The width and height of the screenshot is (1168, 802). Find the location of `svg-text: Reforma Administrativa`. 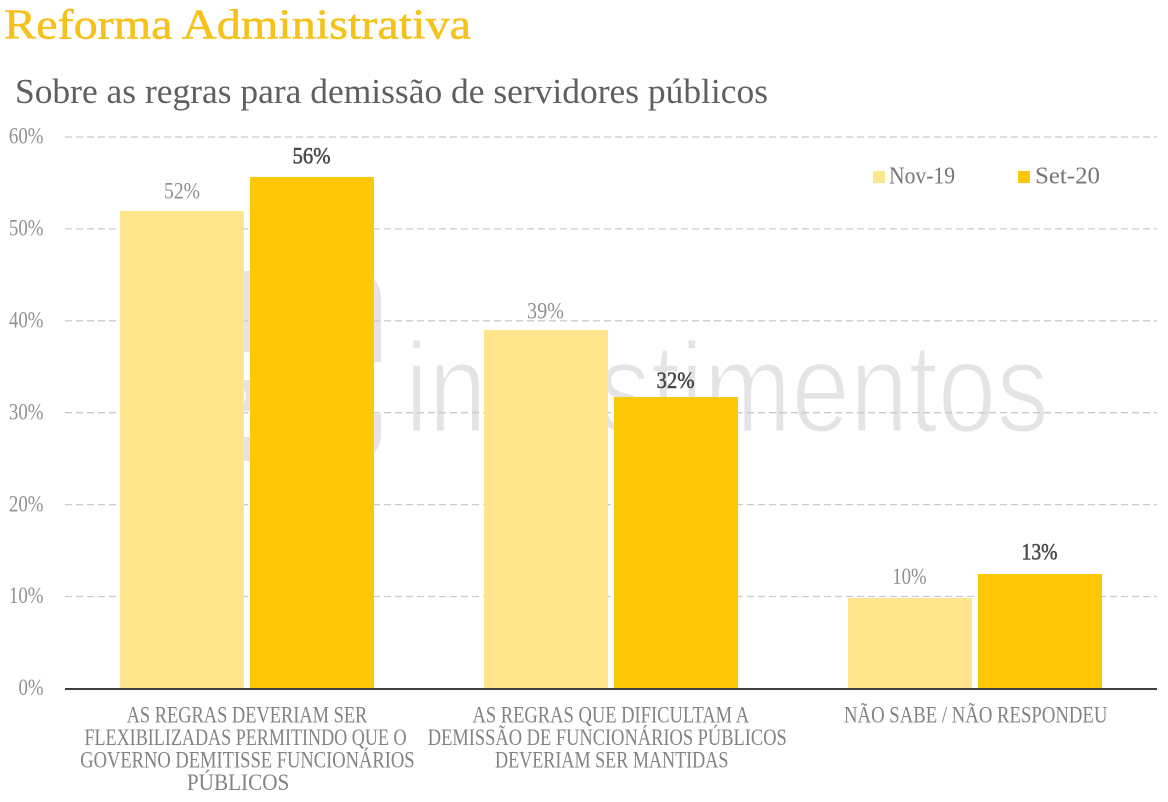

svg-text: Reforma Administrativa is located at coordinates (237, 26).